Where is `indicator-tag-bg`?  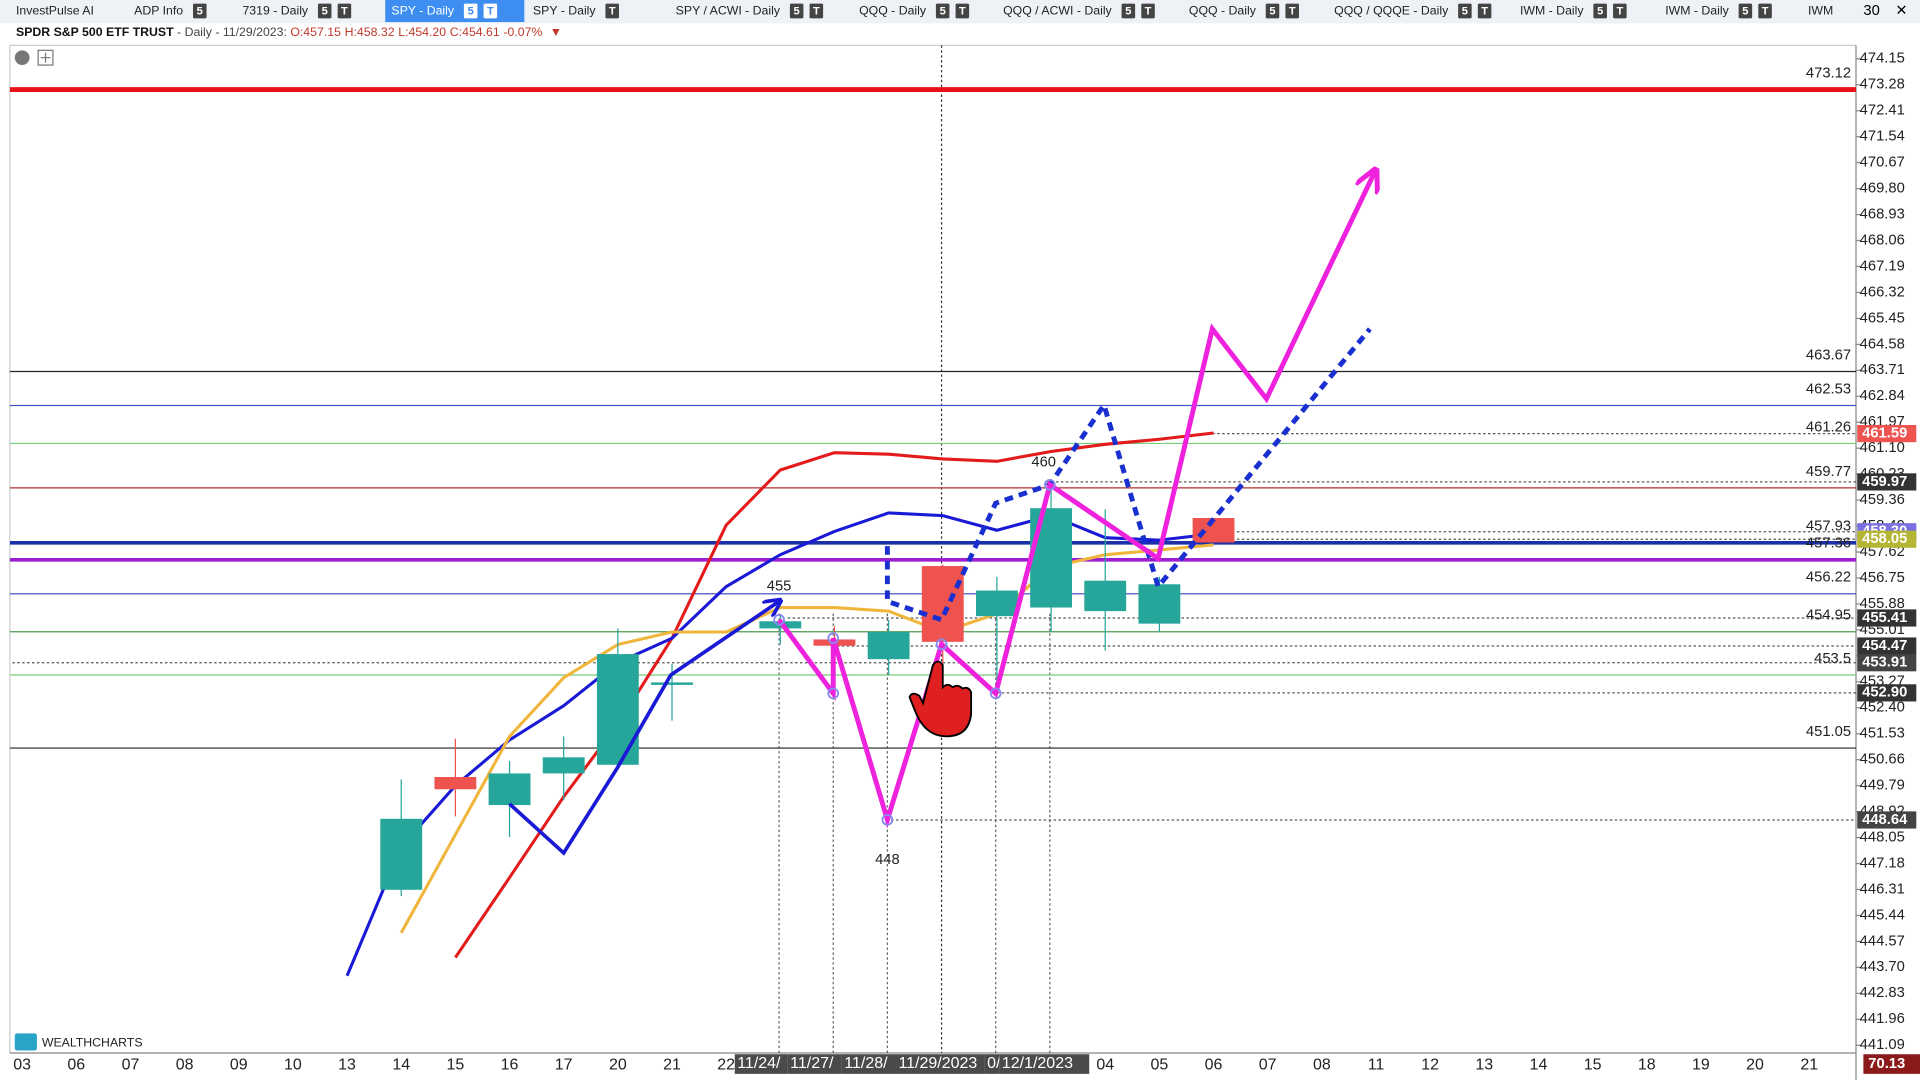
indicator-tag-bg is located at coordinates (1891, 1064).